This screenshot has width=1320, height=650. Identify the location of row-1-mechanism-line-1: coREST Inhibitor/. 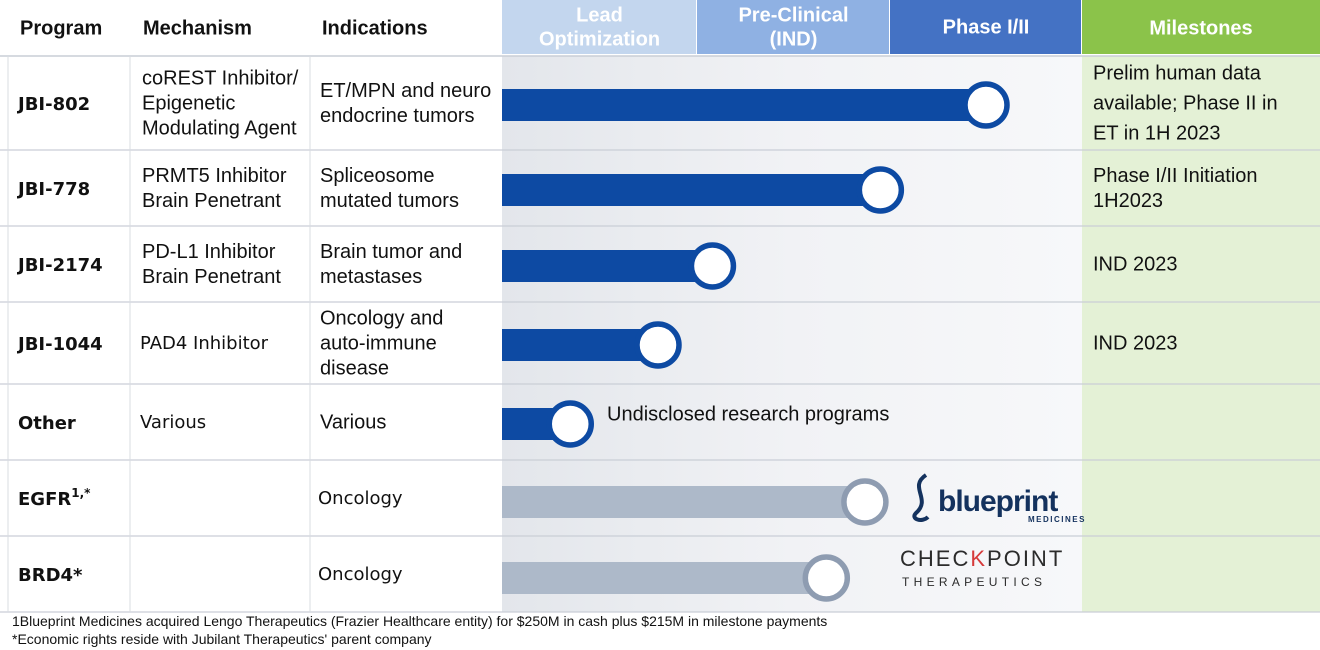
(220, 78).